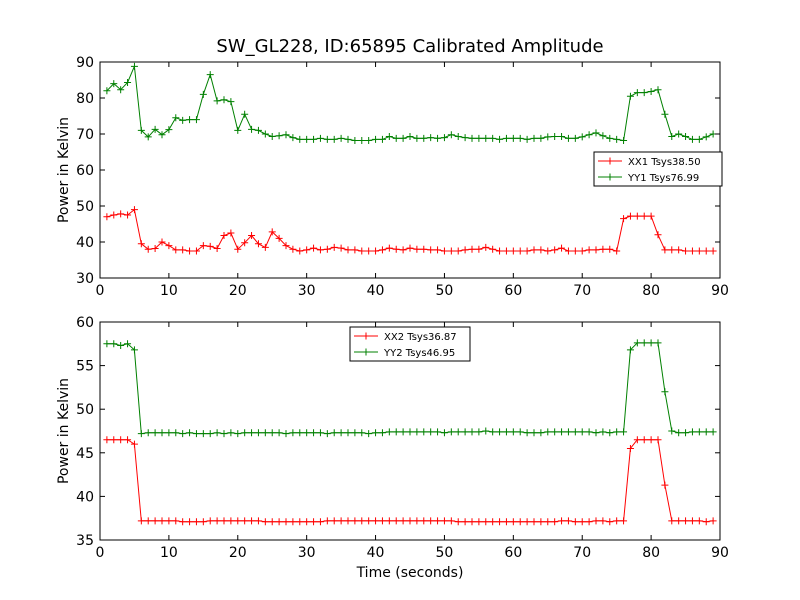 This screenshot has width=800, height=600. I want to click on y-tick-label: 50, so click(85, 207).